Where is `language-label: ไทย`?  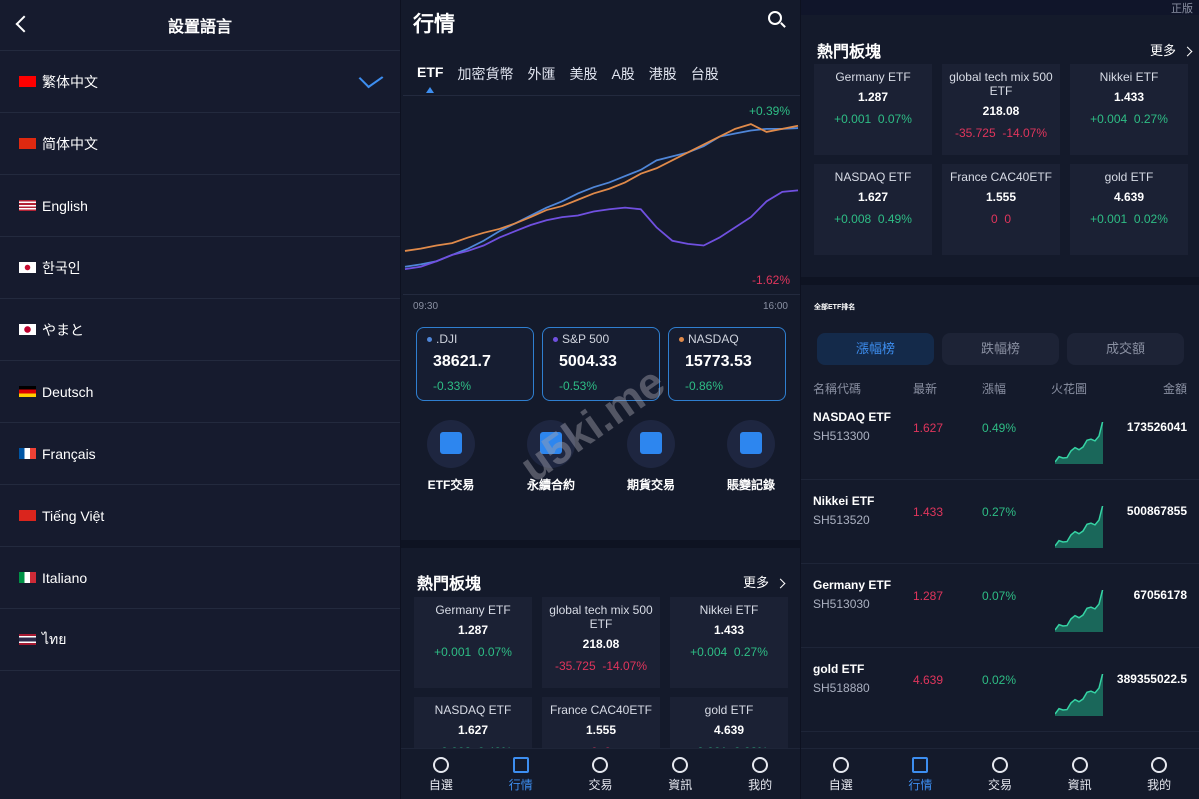 language-label: ไทย is located at coordinates (54, 638).